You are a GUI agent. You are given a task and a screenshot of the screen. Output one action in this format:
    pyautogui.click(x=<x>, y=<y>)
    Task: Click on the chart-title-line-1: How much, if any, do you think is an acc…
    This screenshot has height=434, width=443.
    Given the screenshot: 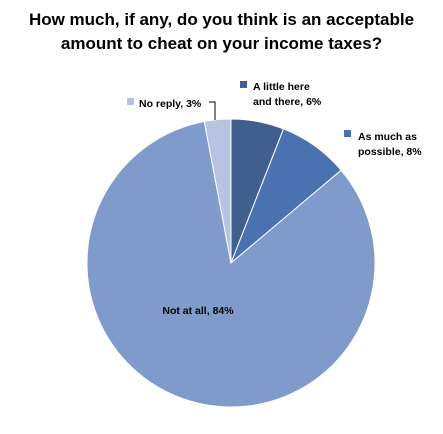 What is the action you would take?
    pyautogui.click(x=221, y=19)
    